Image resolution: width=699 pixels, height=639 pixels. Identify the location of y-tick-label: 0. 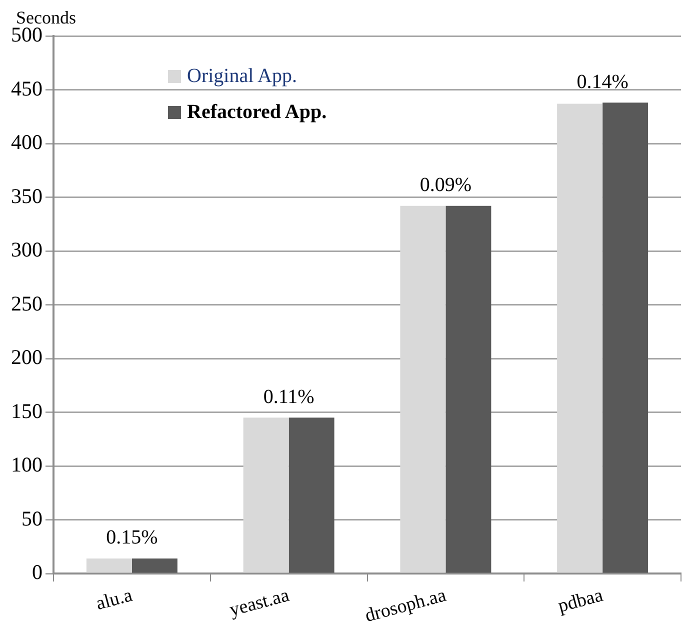
(37, 572).